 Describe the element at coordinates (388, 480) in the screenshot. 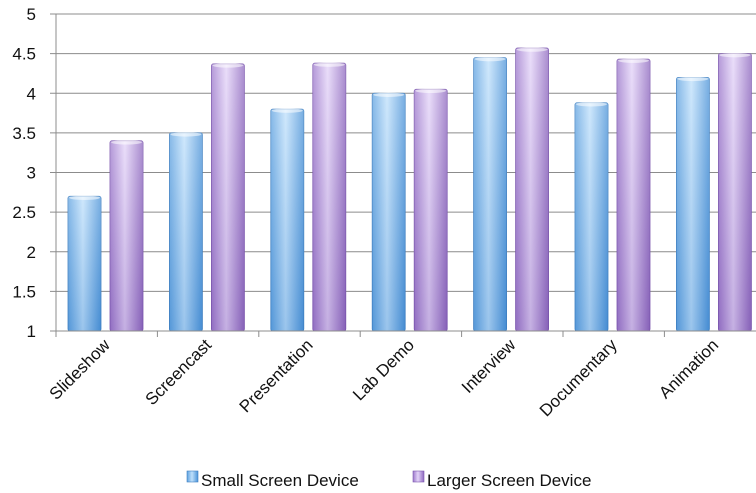

I see `legend: Small Screen Device Larger Screen Device` at that location.